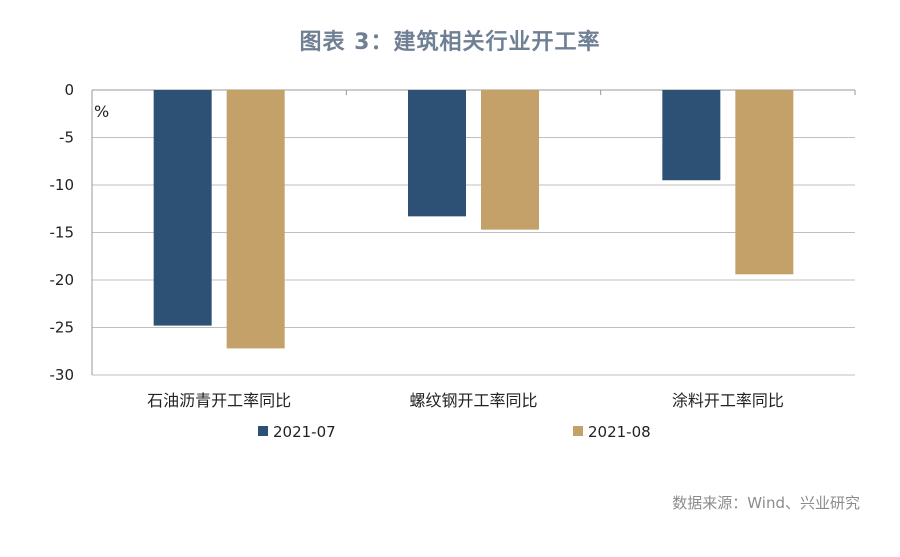  Describe the element at coordinates (69, 90) in the screenshot. I see `y-tick-label: 0` at that location.